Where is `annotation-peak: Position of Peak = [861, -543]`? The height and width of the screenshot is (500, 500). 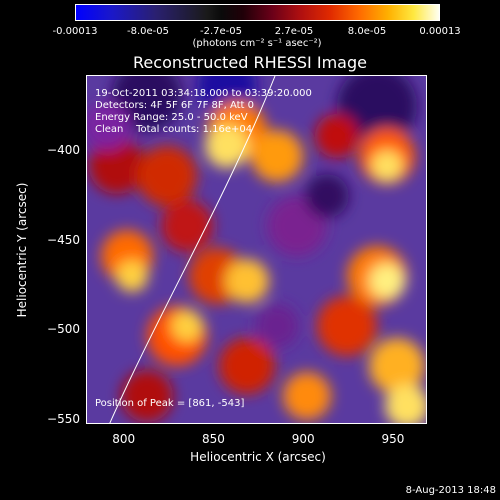
annotation-peak: Position of Peak = [861, -543] is located at coordinates (170, 403).